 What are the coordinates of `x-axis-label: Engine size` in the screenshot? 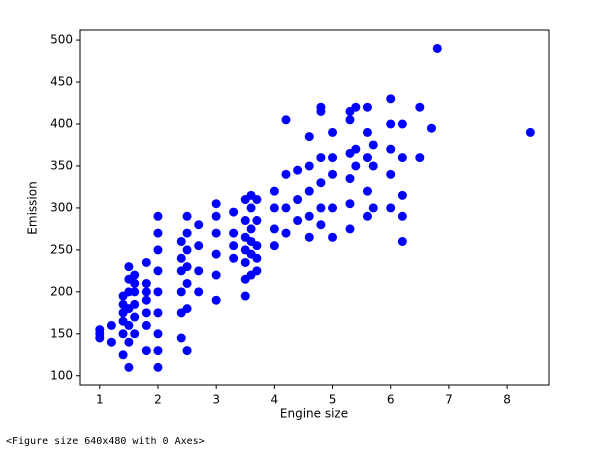 It's located at (314, 414).